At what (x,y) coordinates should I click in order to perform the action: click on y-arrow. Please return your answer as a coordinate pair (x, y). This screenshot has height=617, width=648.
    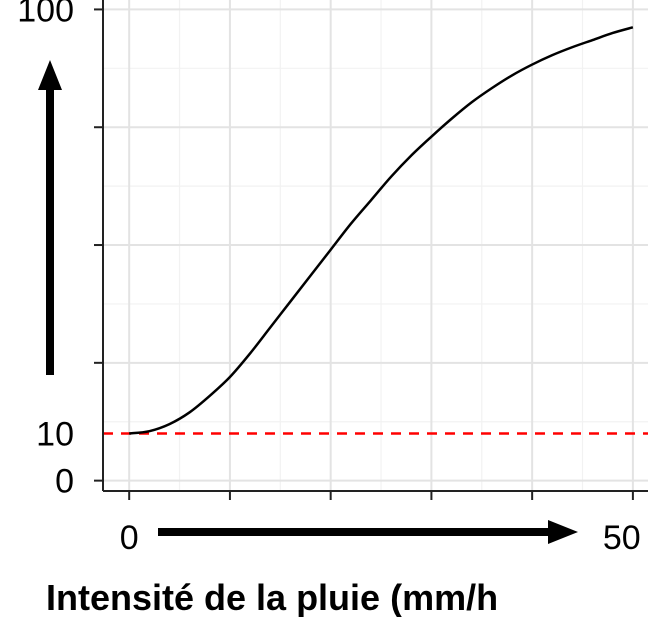
    Looking at the image, I should click on (50, 217).